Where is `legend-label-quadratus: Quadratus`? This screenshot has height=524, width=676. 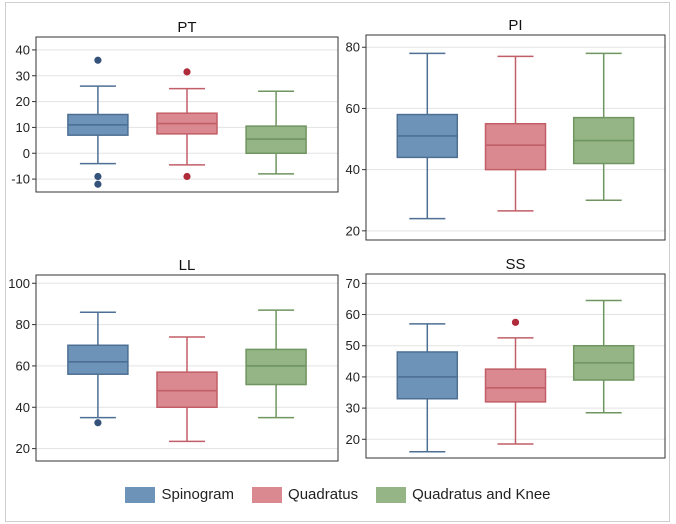
legend-label-quadratus: Quadratus is located at coordinates (323, 494).